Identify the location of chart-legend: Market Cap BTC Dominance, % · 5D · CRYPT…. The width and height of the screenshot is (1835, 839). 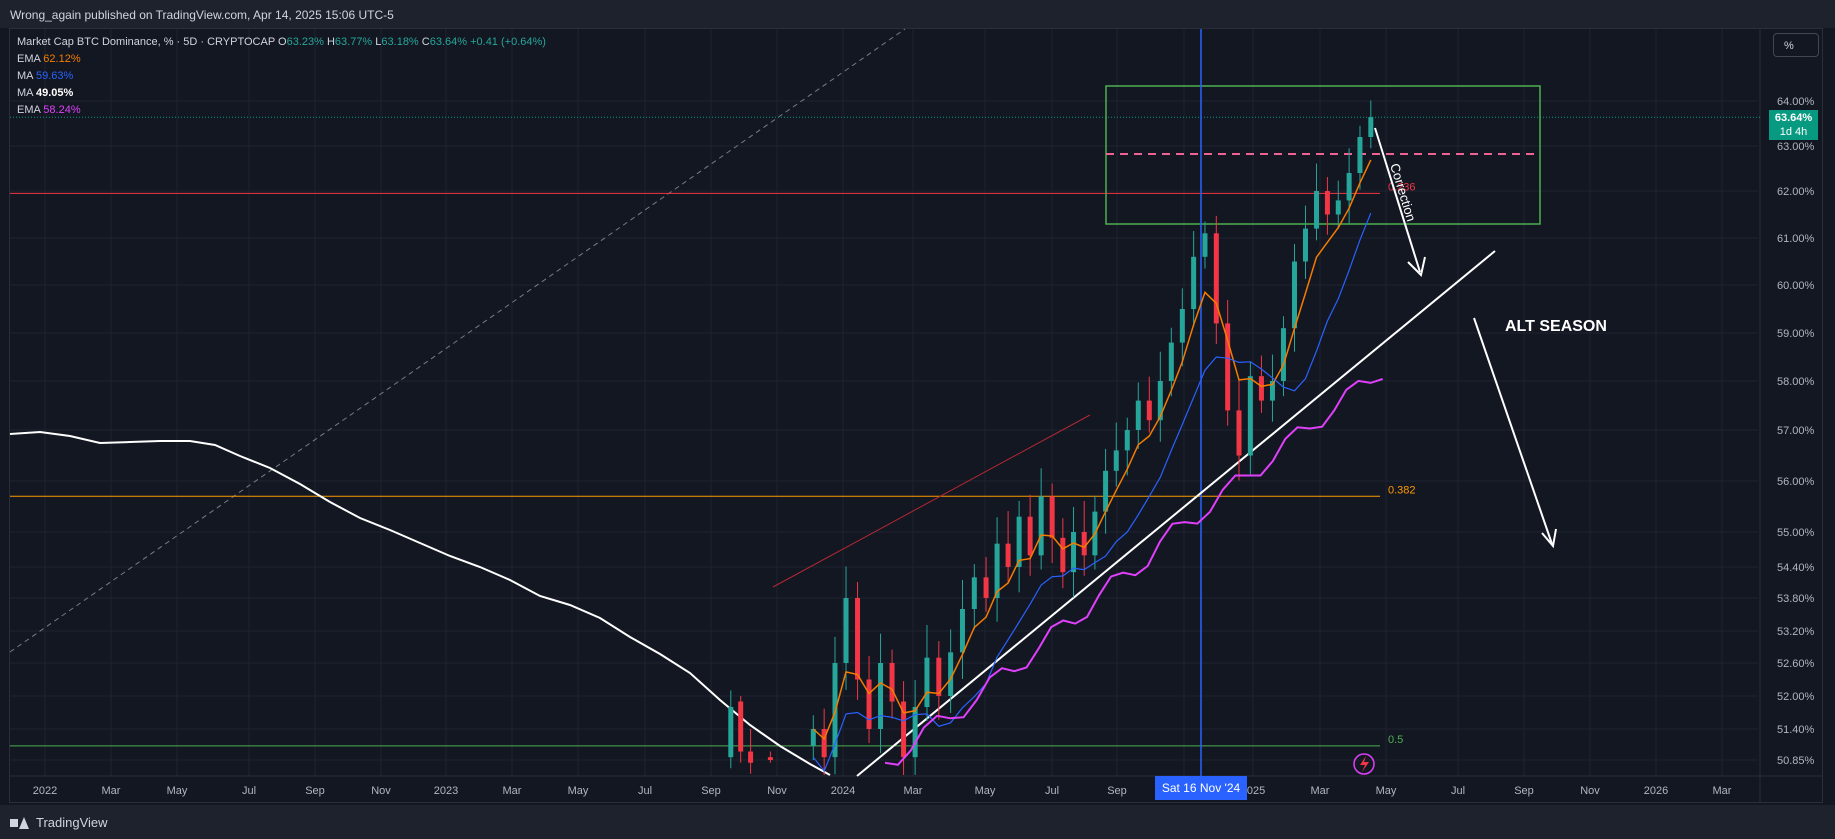
(281, 76).